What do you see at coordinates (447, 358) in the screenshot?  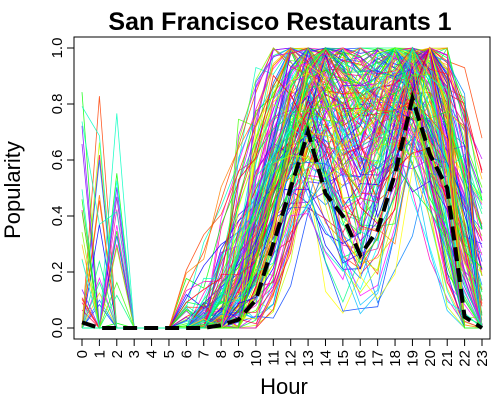 I see `x-tick-label: 21` at bounding box center [447, 358].